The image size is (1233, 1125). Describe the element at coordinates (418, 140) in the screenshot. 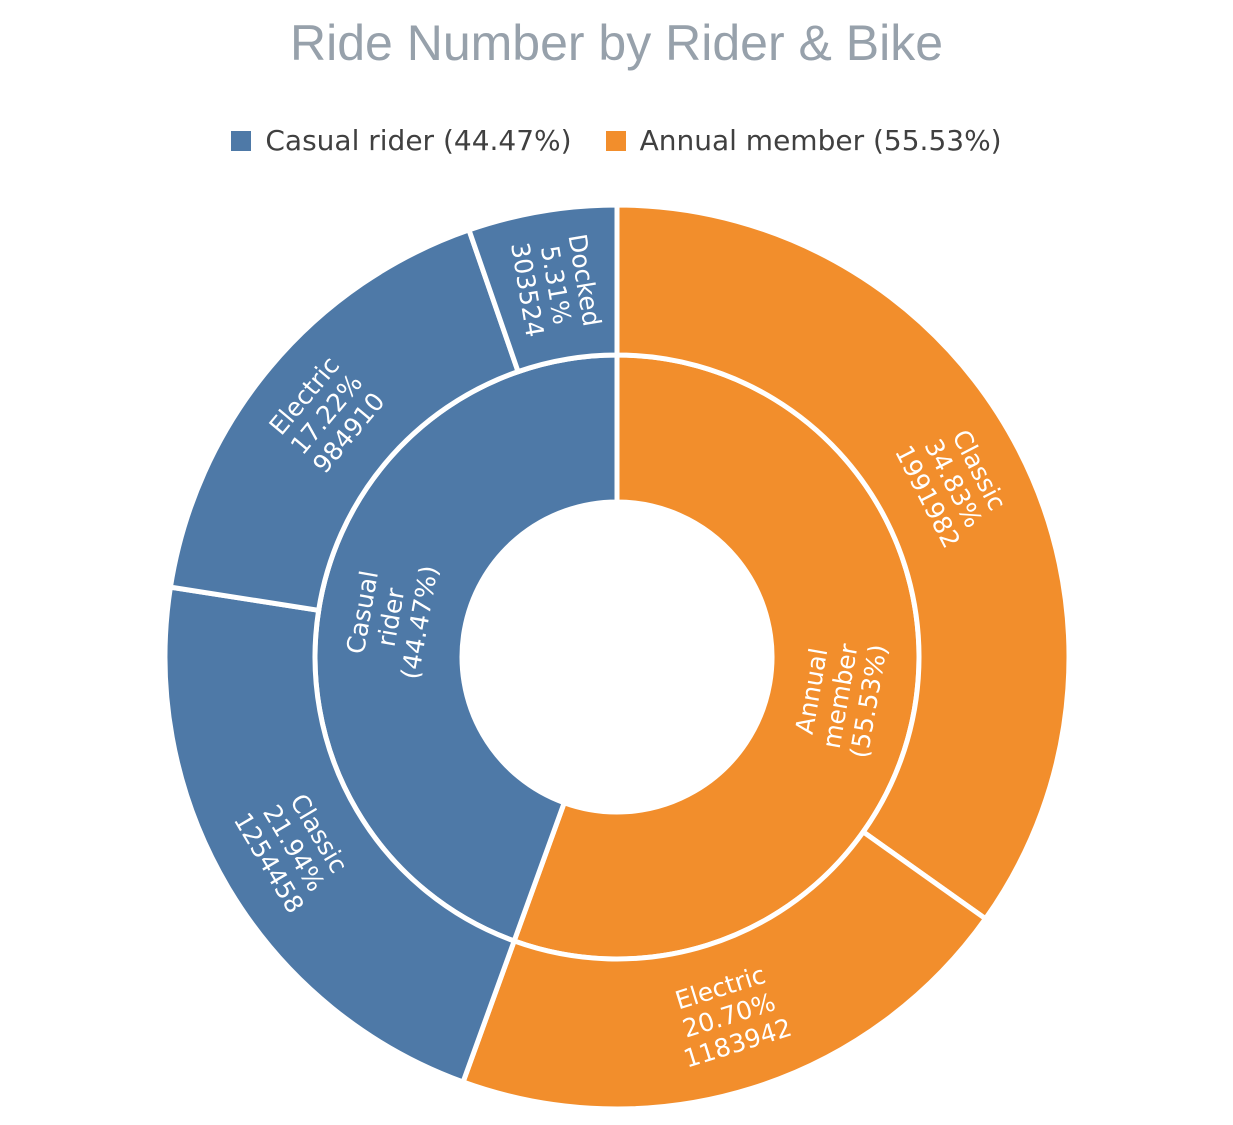

I see `legend-label-casual: Casual rider (44.47%)` at that location.